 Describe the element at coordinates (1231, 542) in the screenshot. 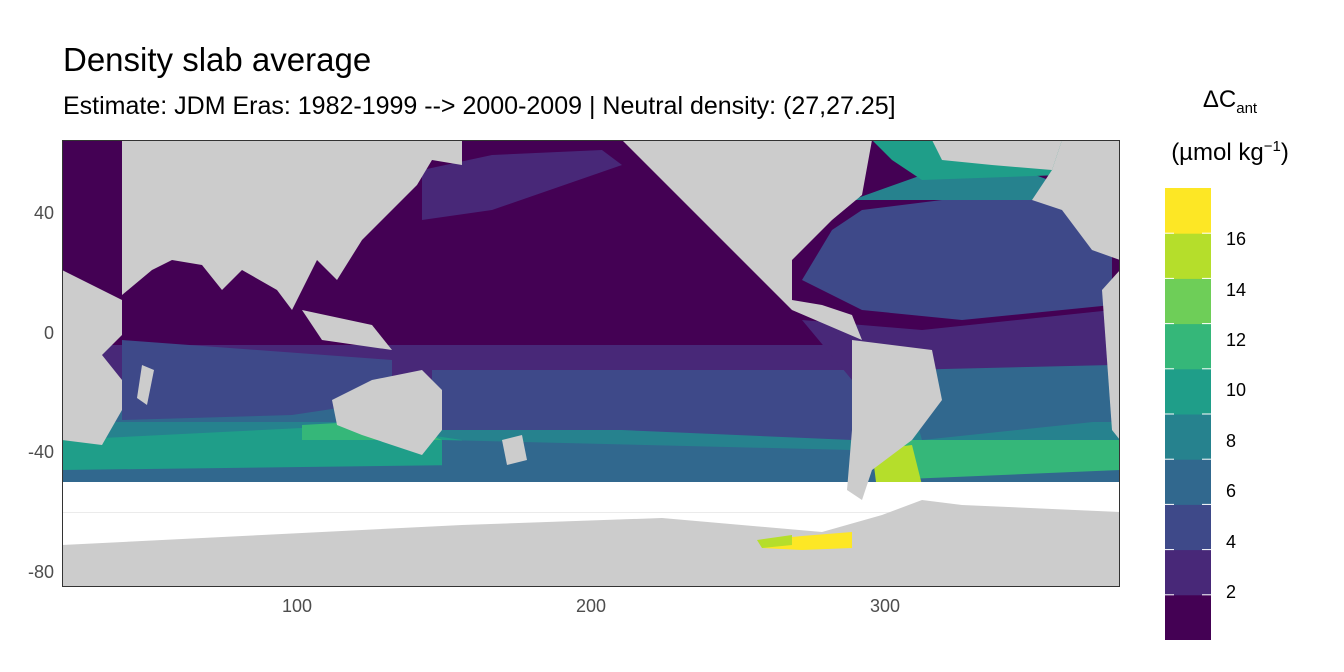

I see `legend-label-4: 4` at that location.